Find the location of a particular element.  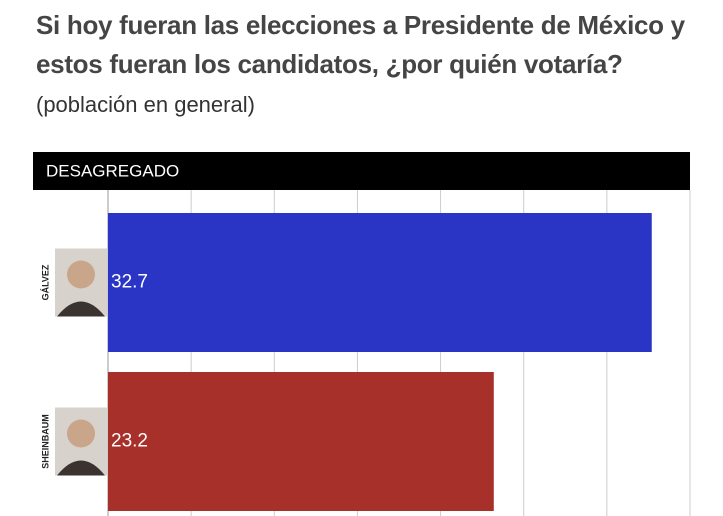

category-label: SHEINBAUM is located at coordinates (45, 441).